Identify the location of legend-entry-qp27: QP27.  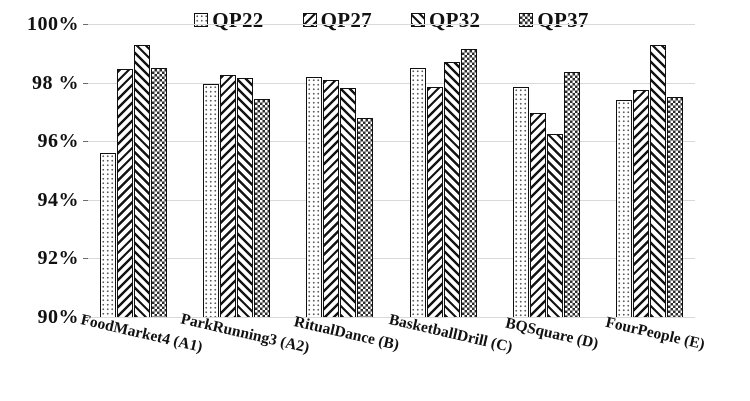
(337, 20).